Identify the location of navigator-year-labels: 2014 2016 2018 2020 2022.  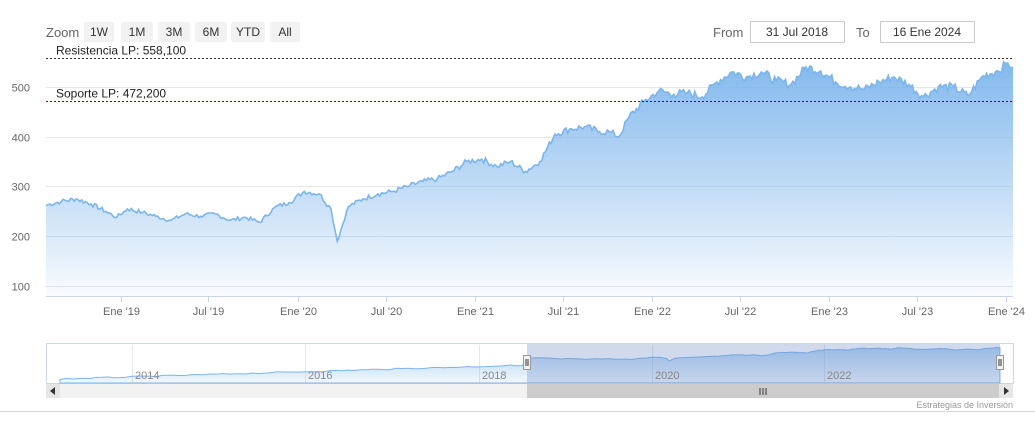
(493, 376).